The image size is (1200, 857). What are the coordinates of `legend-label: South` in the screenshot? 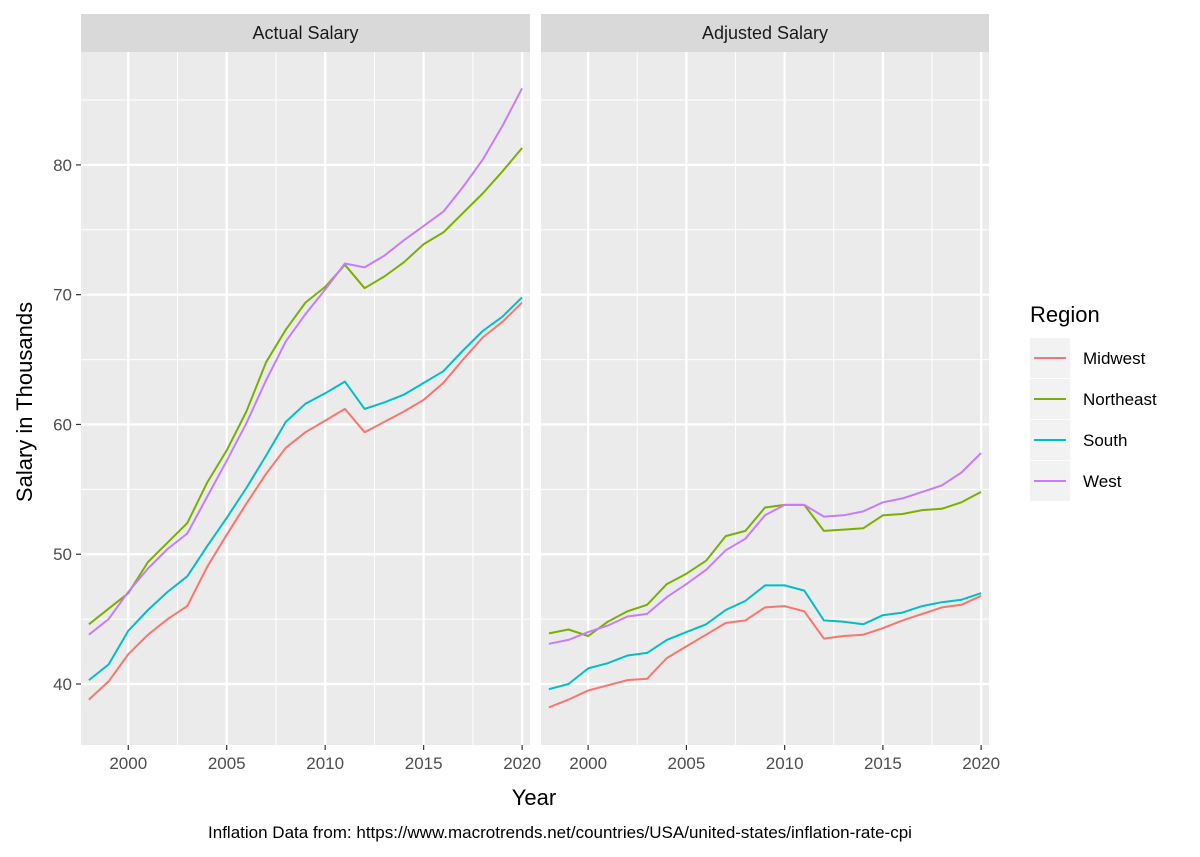 It's located at (1105, 440).